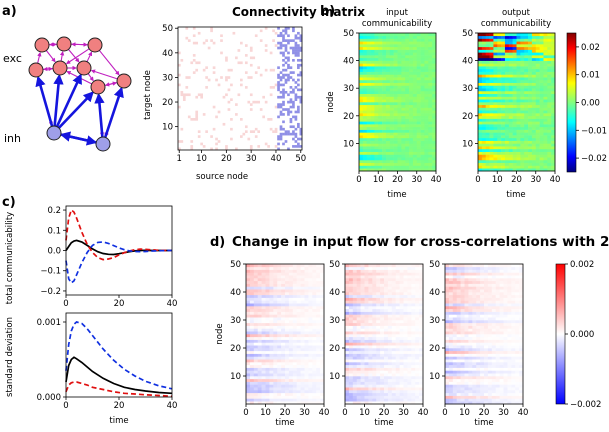 The image size is (609, 432). Describe the element at coordinates (467, 144) in the screenshot. I see `y-tick-label: 10` at that location.